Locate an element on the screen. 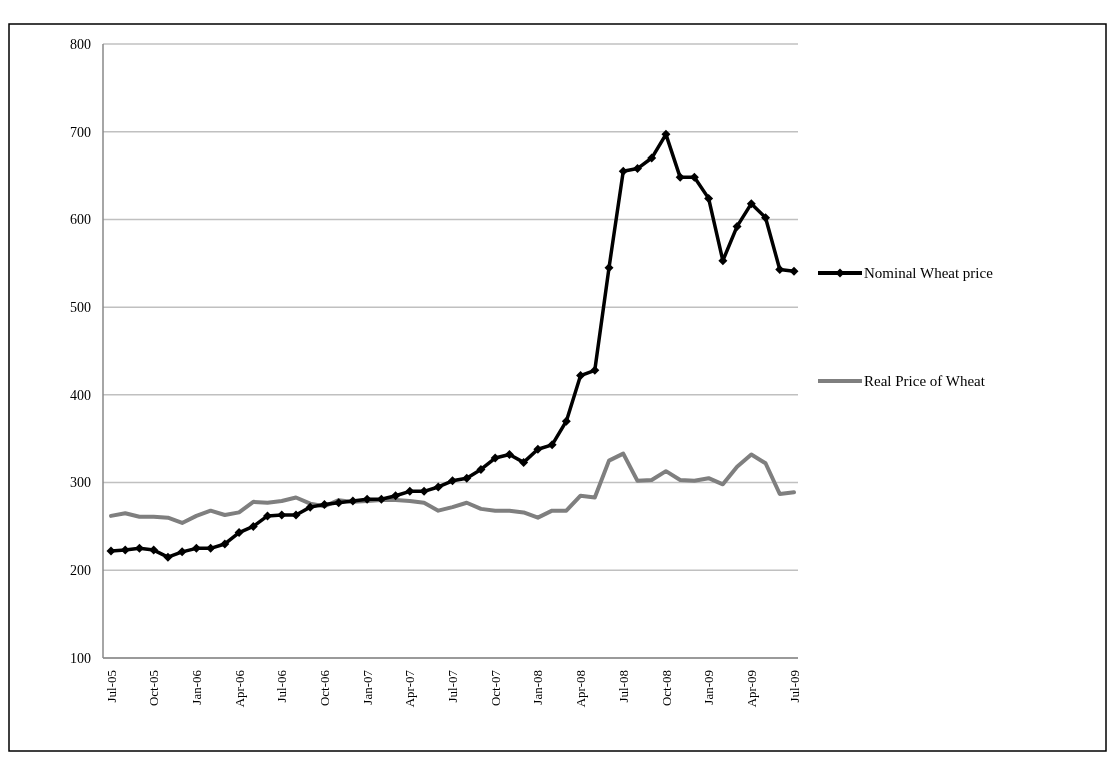 The width and height of the screenshot is (1115, 760). x-tick-label: Oct-05 is located at coordinates (154, 688).